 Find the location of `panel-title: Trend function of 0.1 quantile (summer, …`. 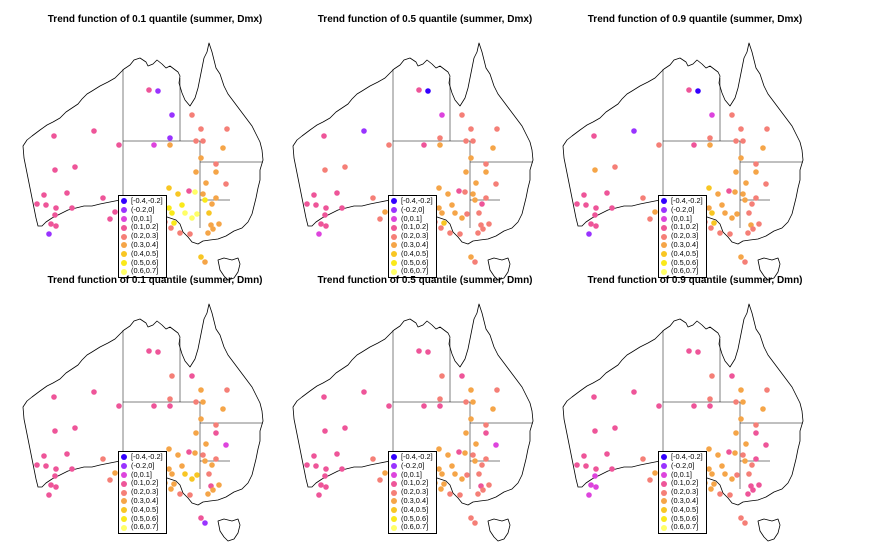

panel-title: Trend function of 0.1 quantile (summer, … is located at coordinates (155, 19).